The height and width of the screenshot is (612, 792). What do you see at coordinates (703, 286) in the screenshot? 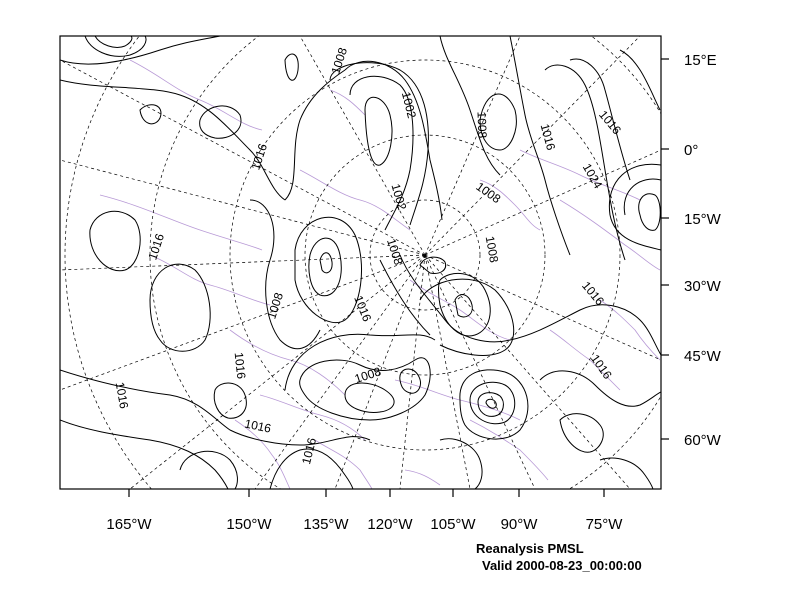
I see `y-tick-label: 30°W` at bounding box center [703, 286].